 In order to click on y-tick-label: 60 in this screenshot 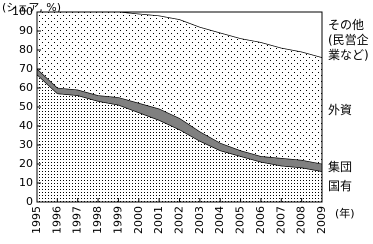, I will do `click(26, 87)`.